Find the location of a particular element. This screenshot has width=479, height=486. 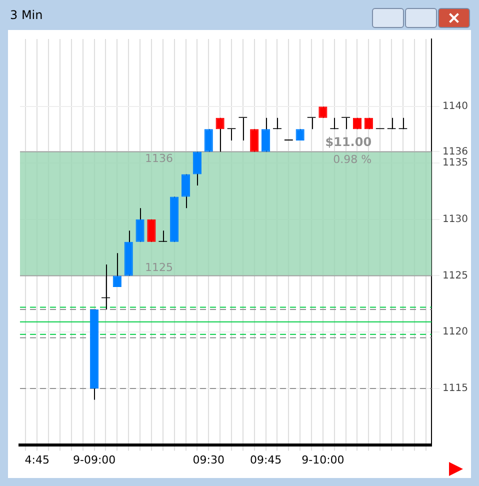

y-tick-label: 1130 is located at coordinates (455, 219).